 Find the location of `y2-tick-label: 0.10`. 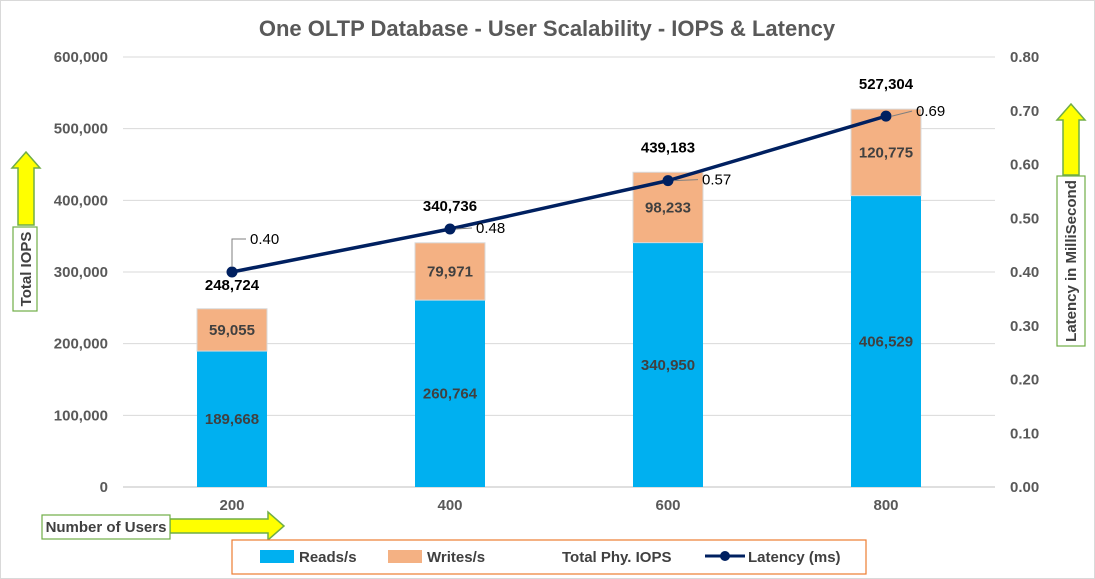

y2-tick-label: 0.10 is located at coordinates (1024, 433).